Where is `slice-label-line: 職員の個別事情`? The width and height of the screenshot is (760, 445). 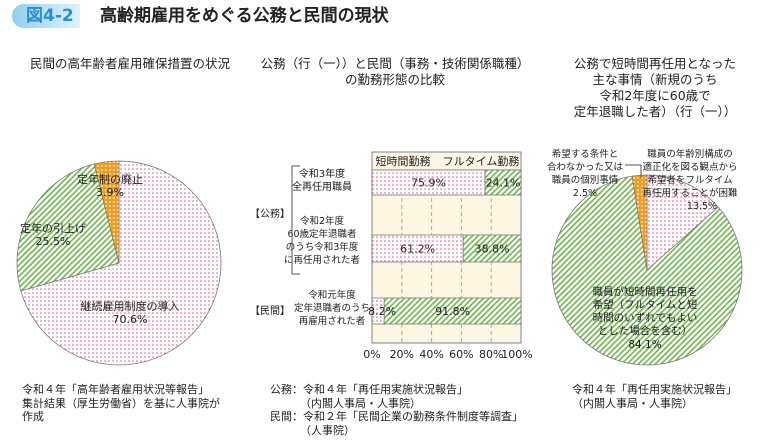 slice-label-line: 職員の個別事情 is located at coordinates (585, 180).